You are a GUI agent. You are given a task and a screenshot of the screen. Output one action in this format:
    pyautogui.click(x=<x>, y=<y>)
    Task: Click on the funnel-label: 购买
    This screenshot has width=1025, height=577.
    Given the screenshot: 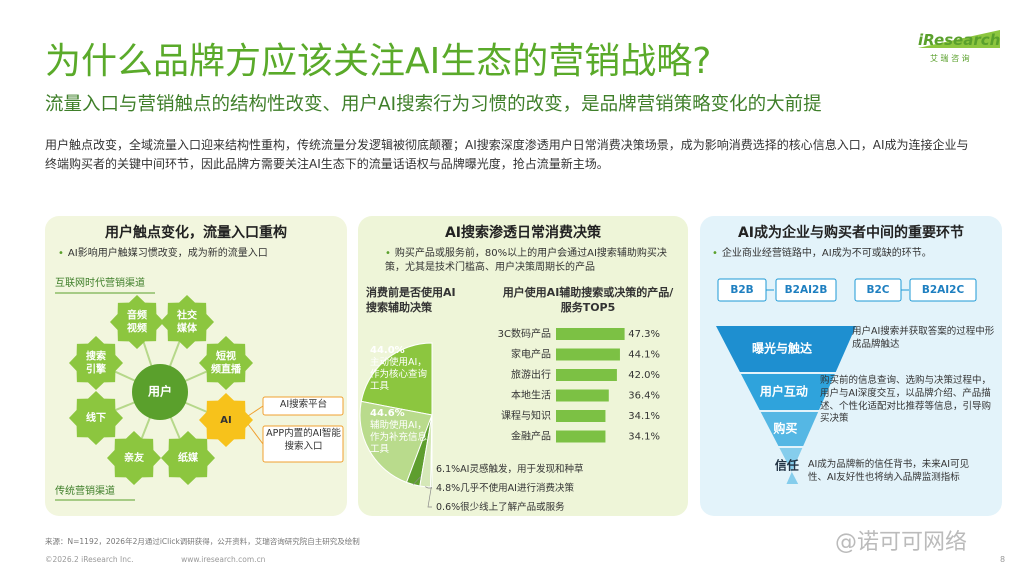 What is the action you would take?
    pyautogui.click(x=785, y=428)
    